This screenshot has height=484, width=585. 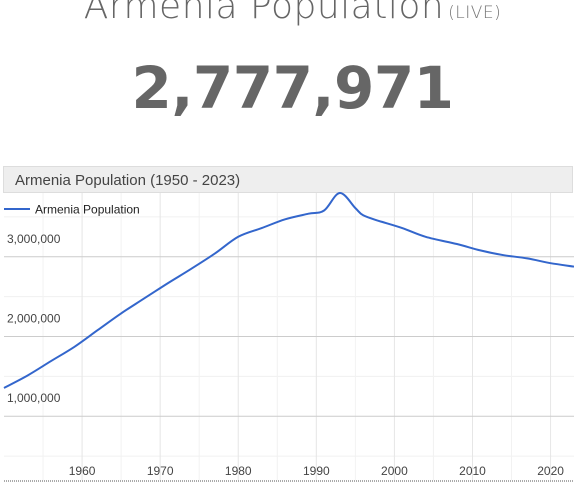 I want to click on y-tick-label: 3,000,000, so click(x=34, y=239).